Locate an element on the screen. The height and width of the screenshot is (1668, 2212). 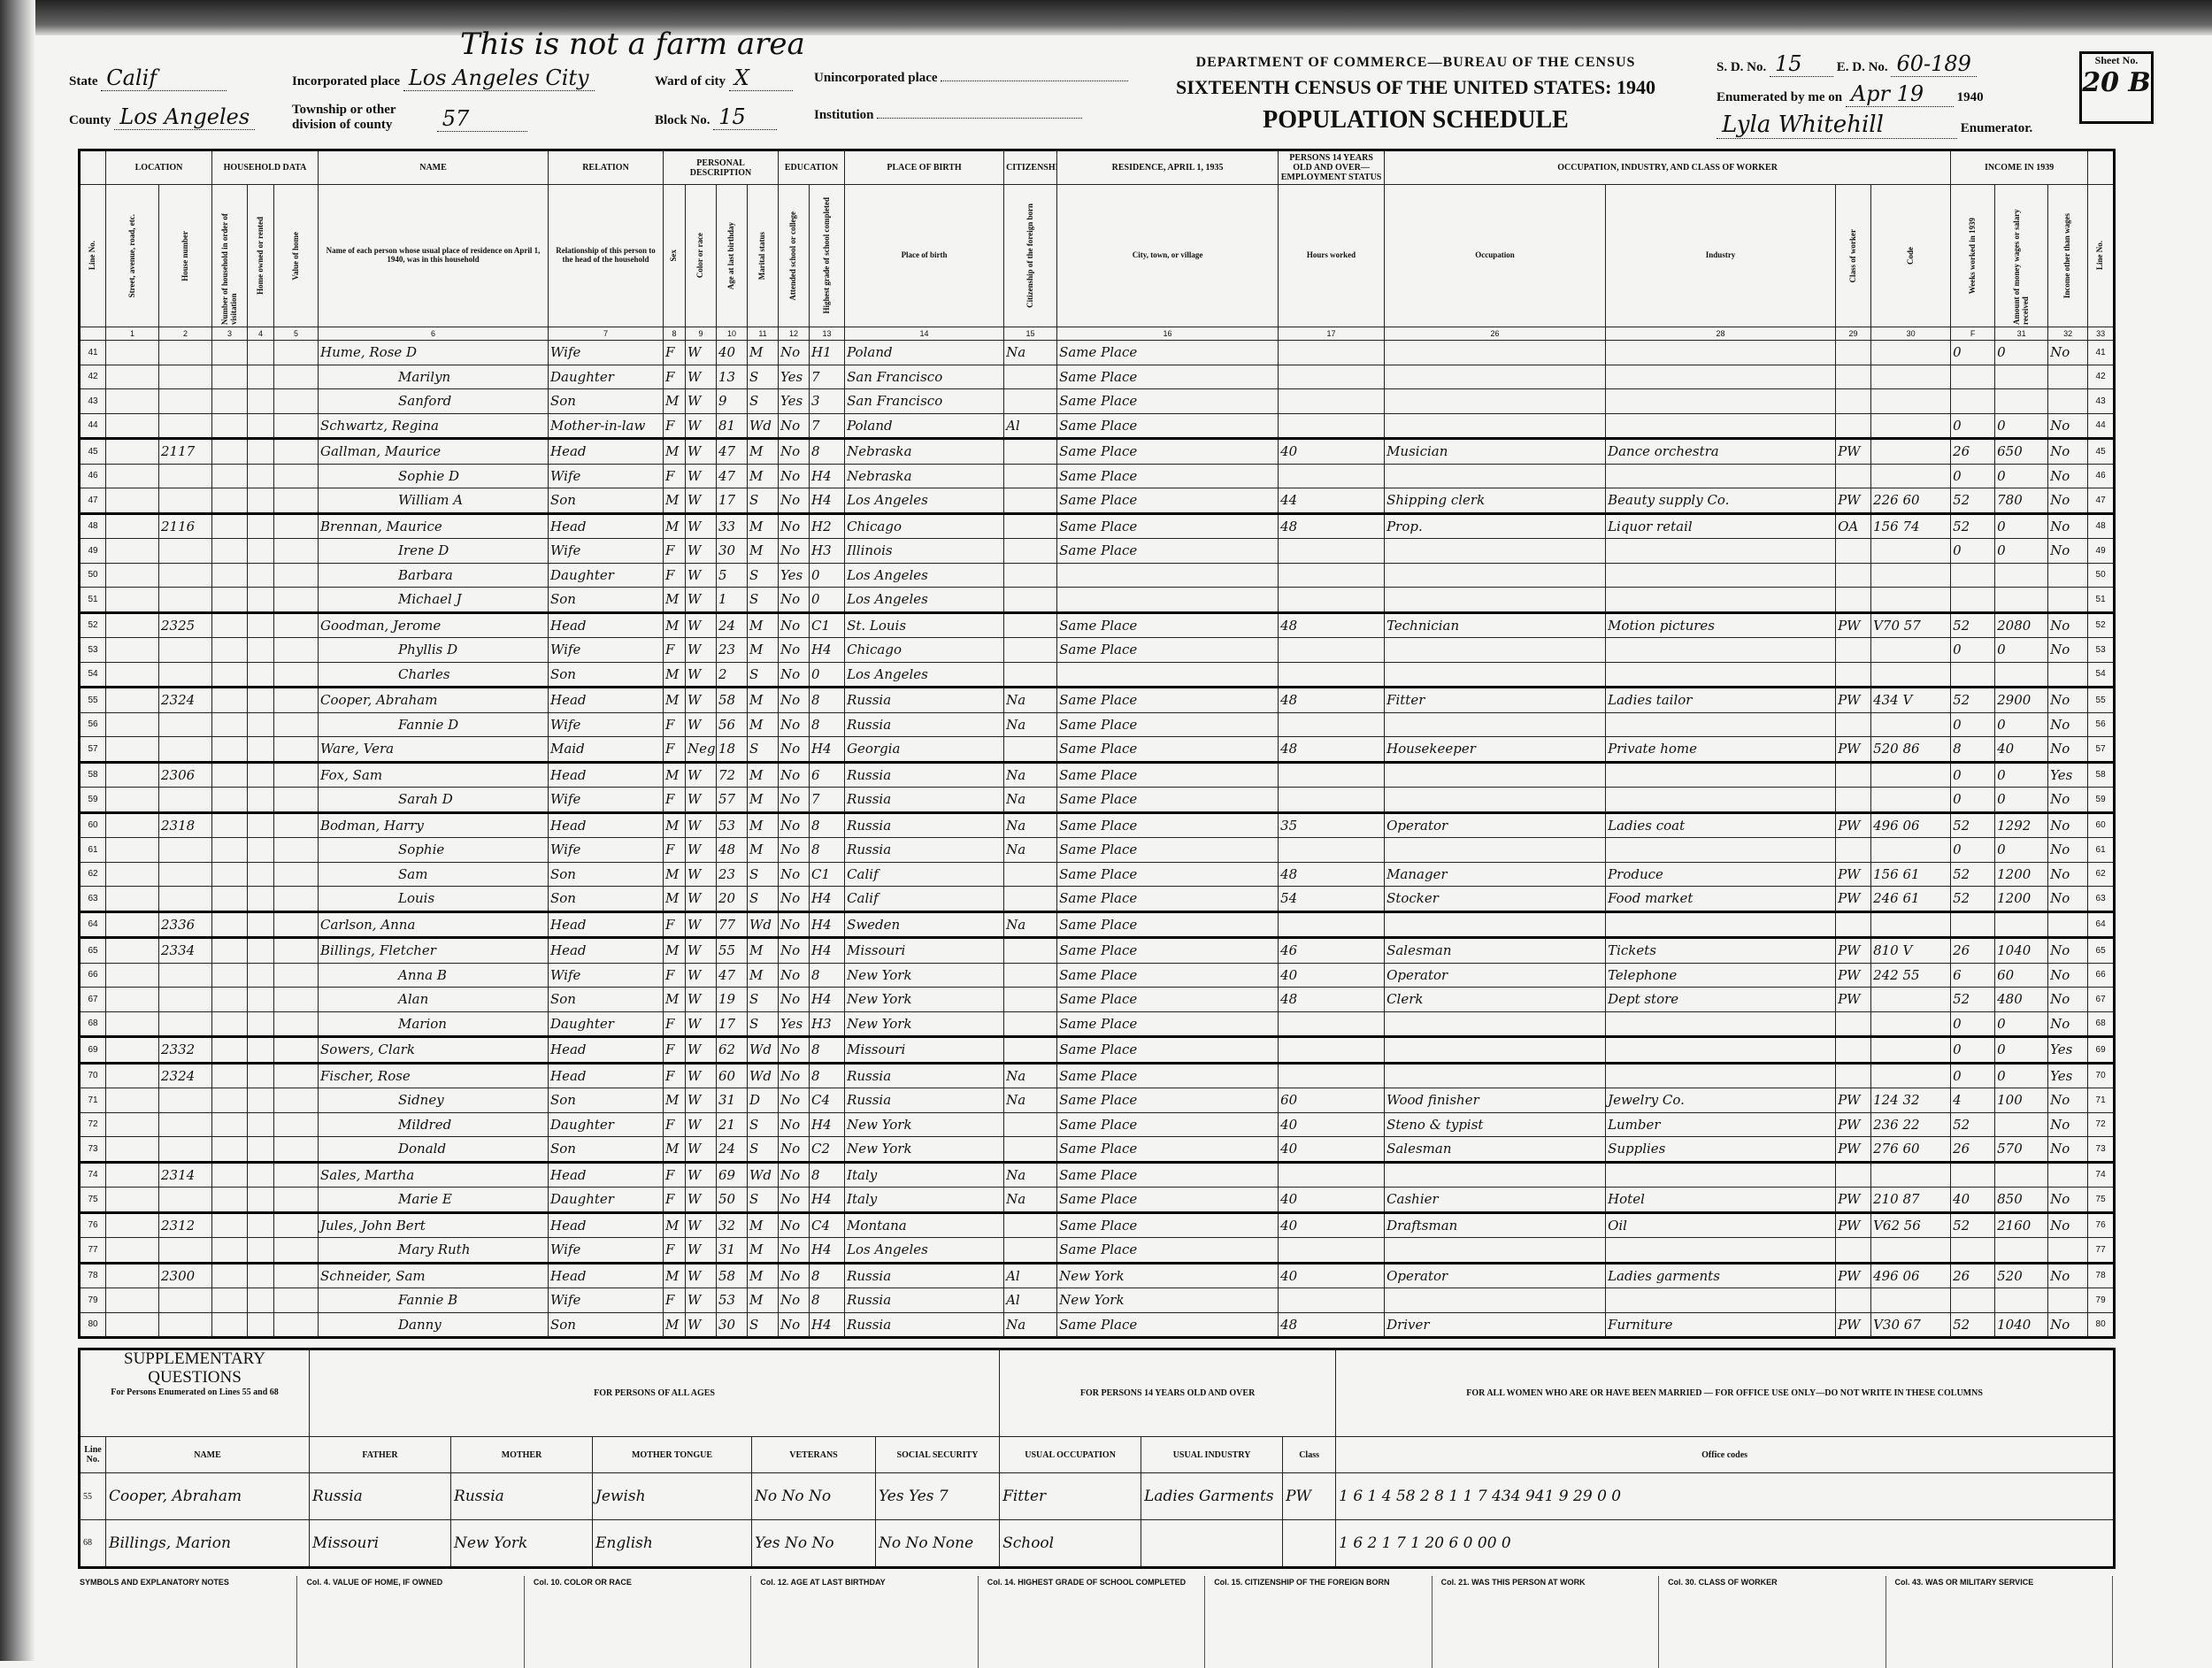
cell-grade: 8 is located at coordinates (827, 975).